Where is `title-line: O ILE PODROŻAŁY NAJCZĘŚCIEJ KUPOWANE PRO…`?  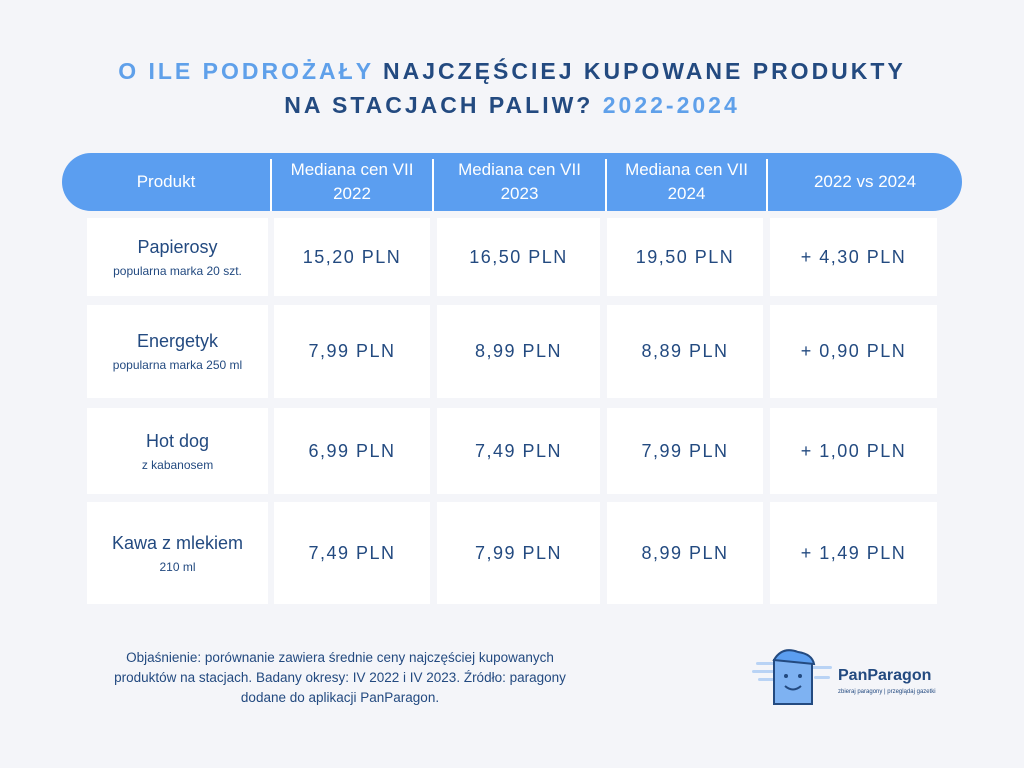
title-line: O ILE PODROŻAŁY NAJCZĘŚCIEJ KUPOWANE PRO… is located at coordinates (512, 71).